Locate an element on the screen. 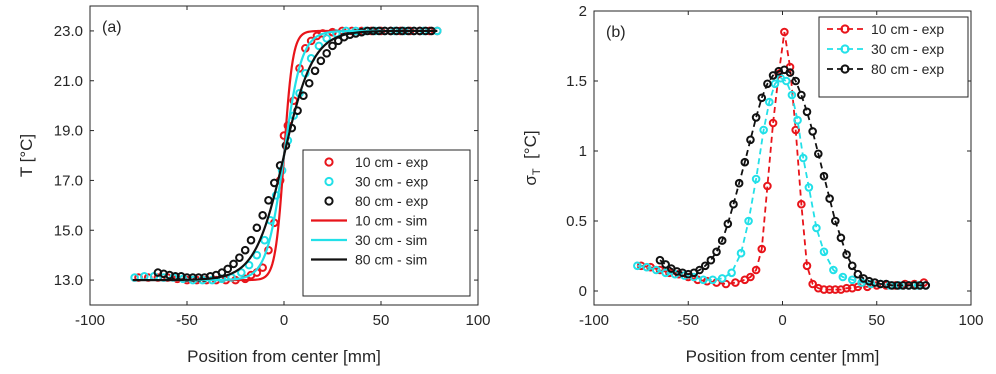  x-tick-label: 50 is located at coordinates (381, 320).